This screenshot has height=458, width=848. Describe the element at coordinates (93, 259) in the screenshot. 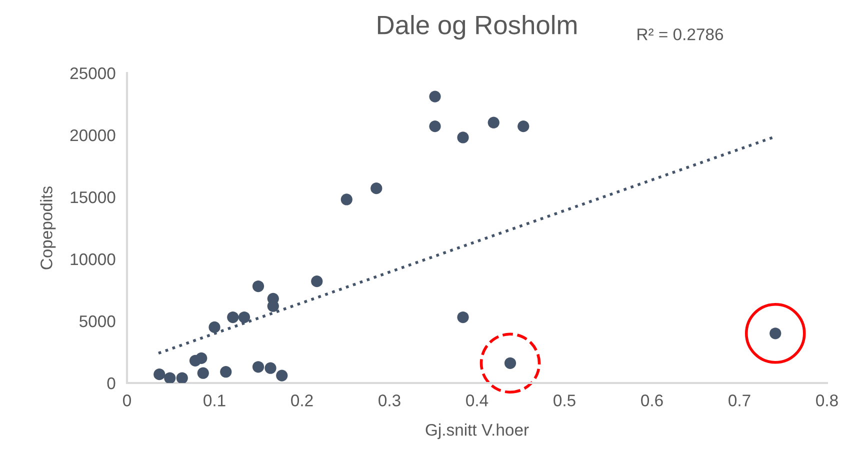

I see `y-tick-label: 10000` at that location.